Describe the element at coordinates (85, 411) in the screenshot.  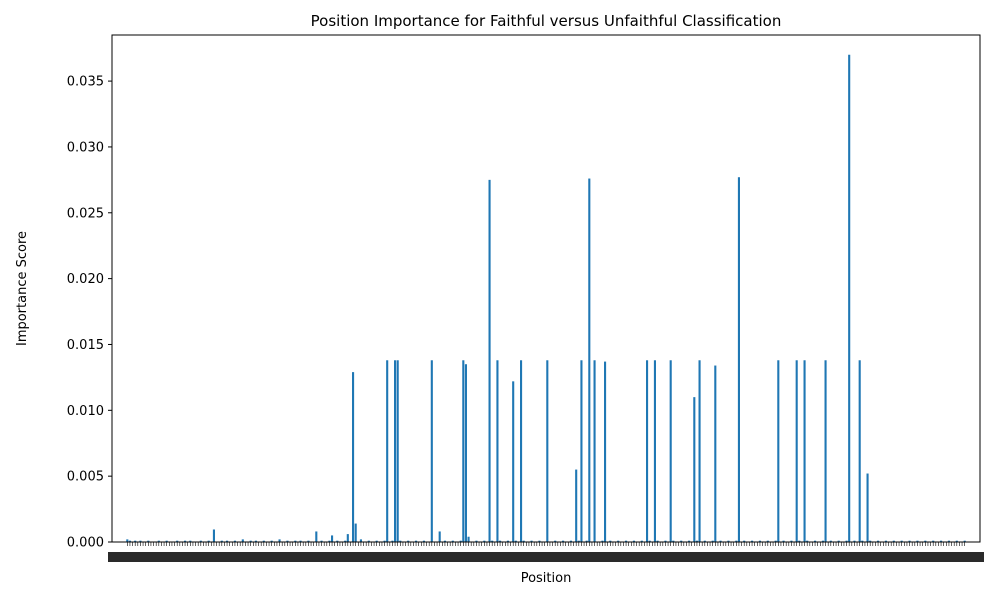
I see `y-tick-label: 0.010` at that location.